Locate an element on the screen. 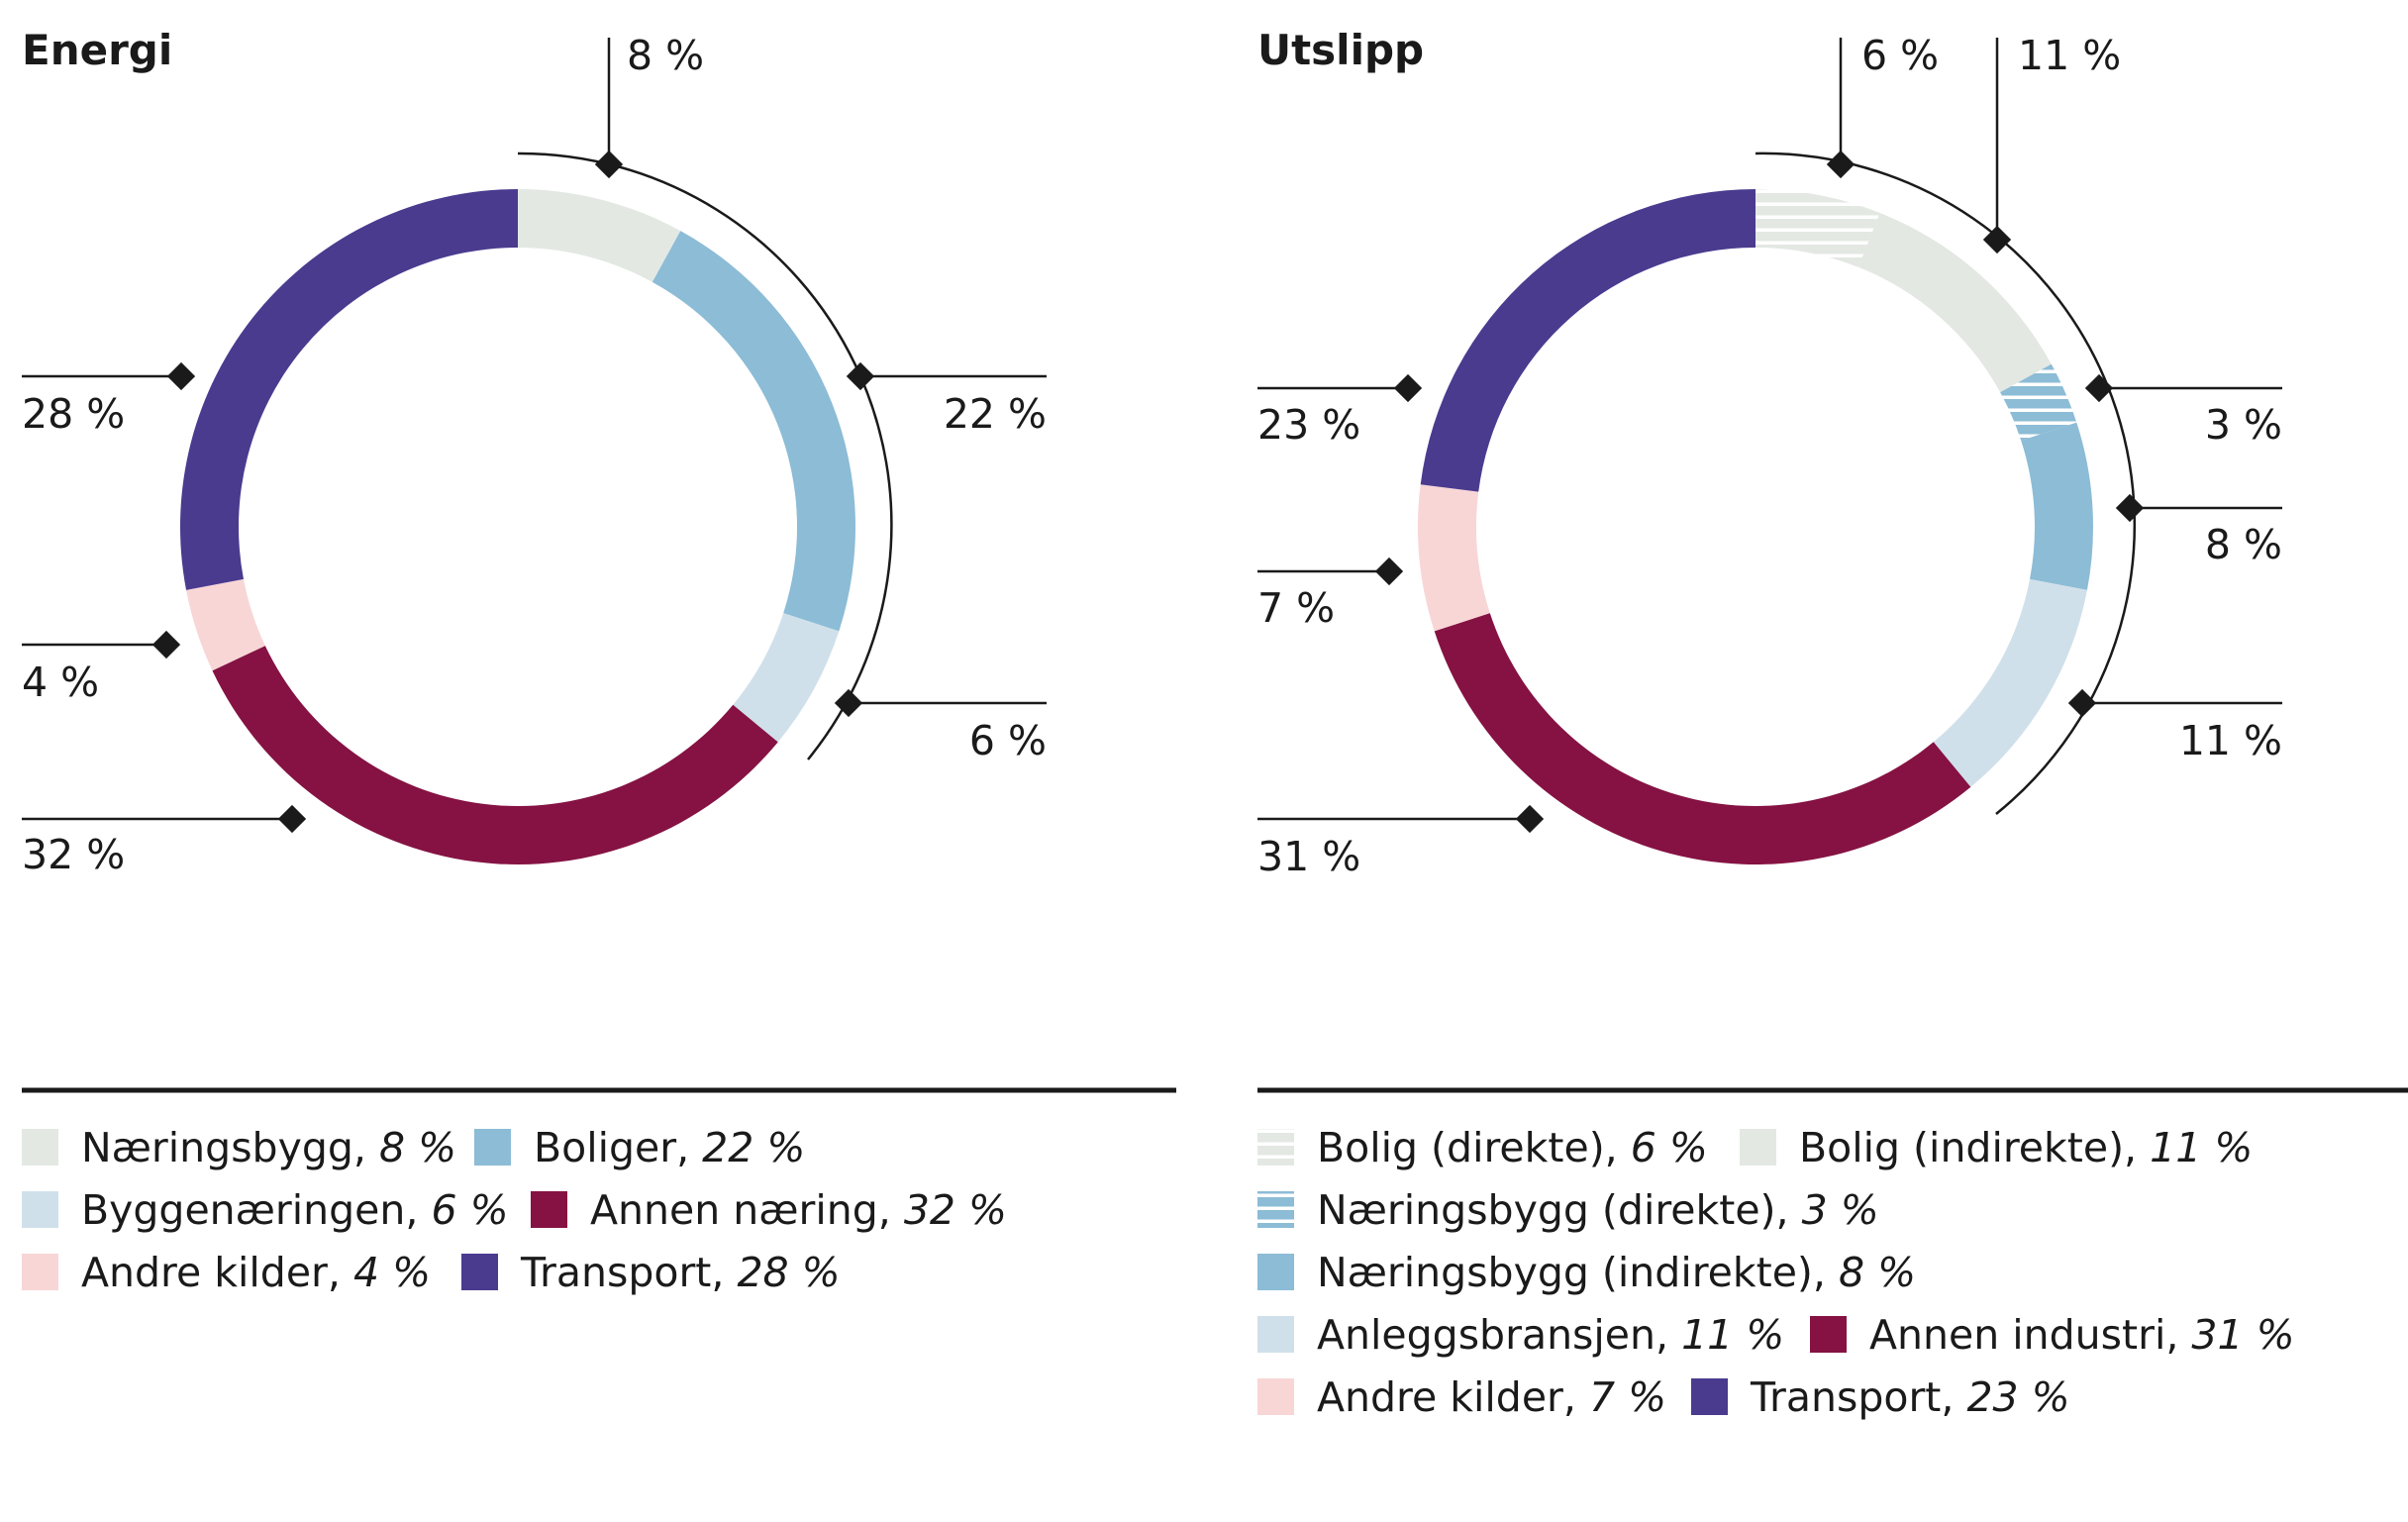  legend-label: Andre kilder, 4 % is located at coordinates (256, 1272).